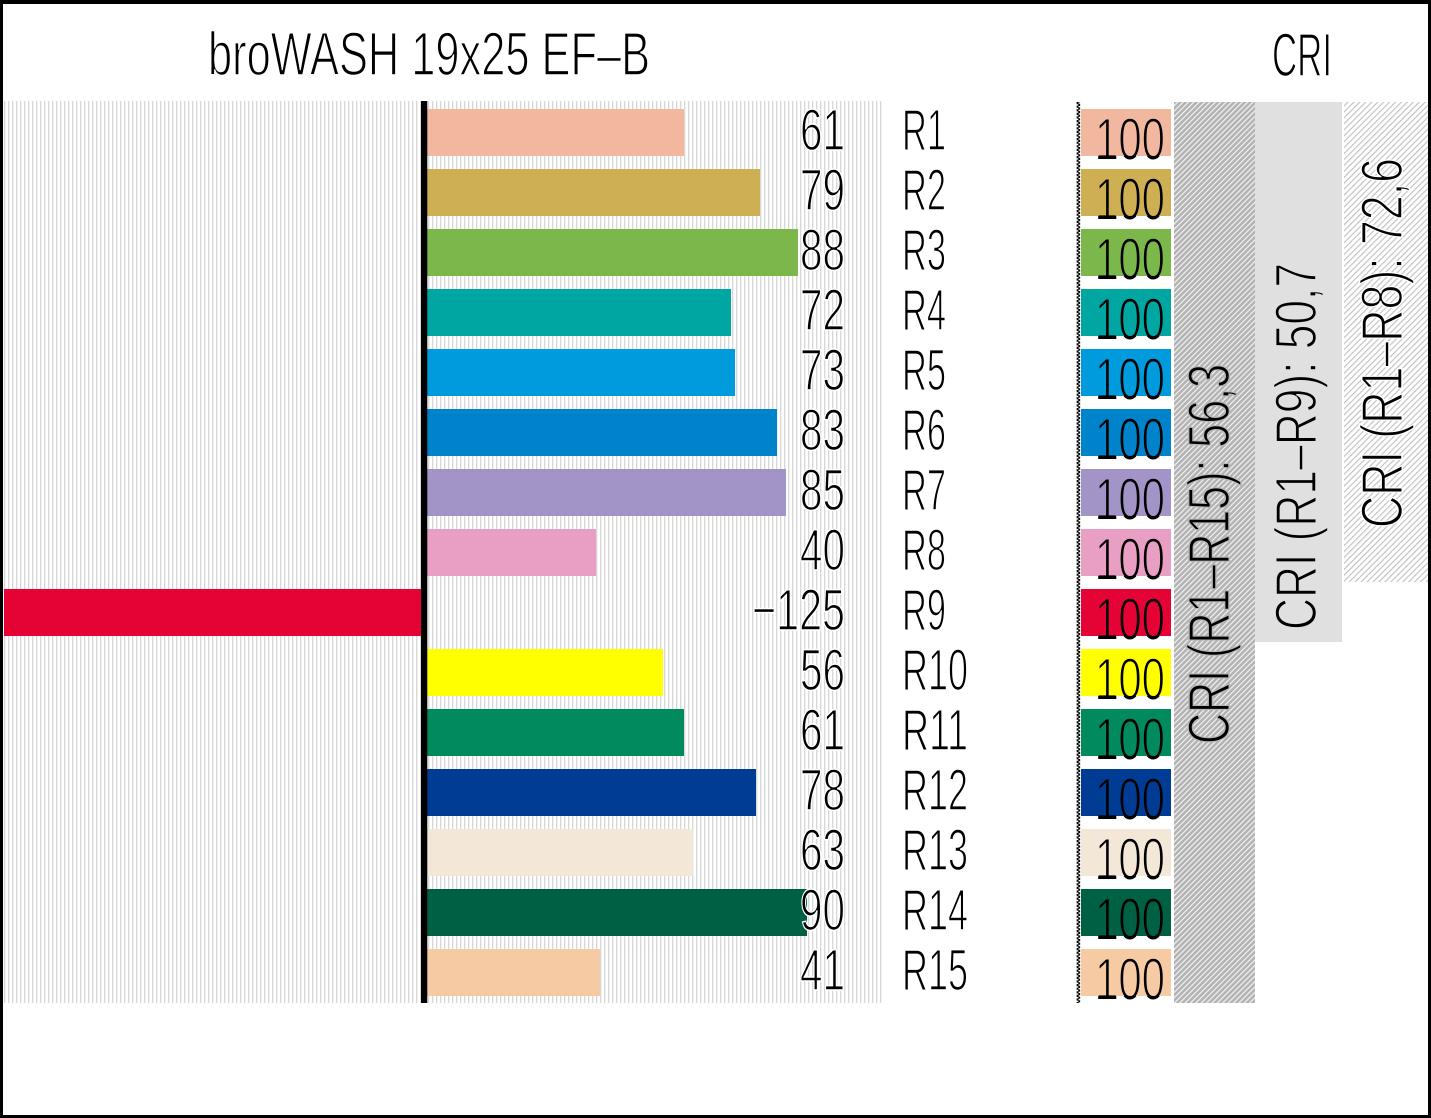 The height and width of the screenshot is (1118, 1431). Describe the element at coordinates (822, 190) in the screenshot. I see `svg-text: 79` at that location.